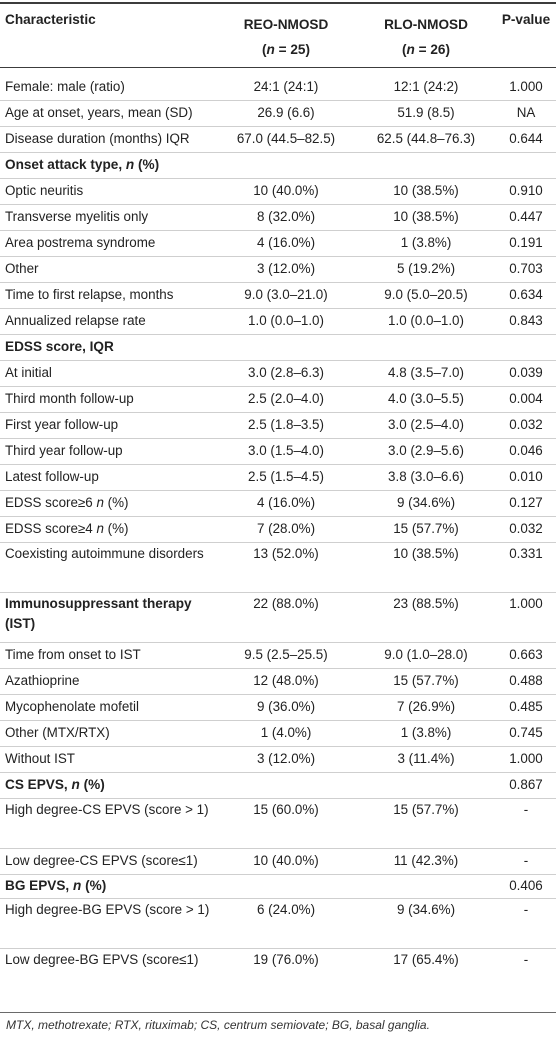  Describe the element at coordinates (286, 320) in the screenshot. I see `cell-reo: 1.0 (0.0–1.0)` at that location.